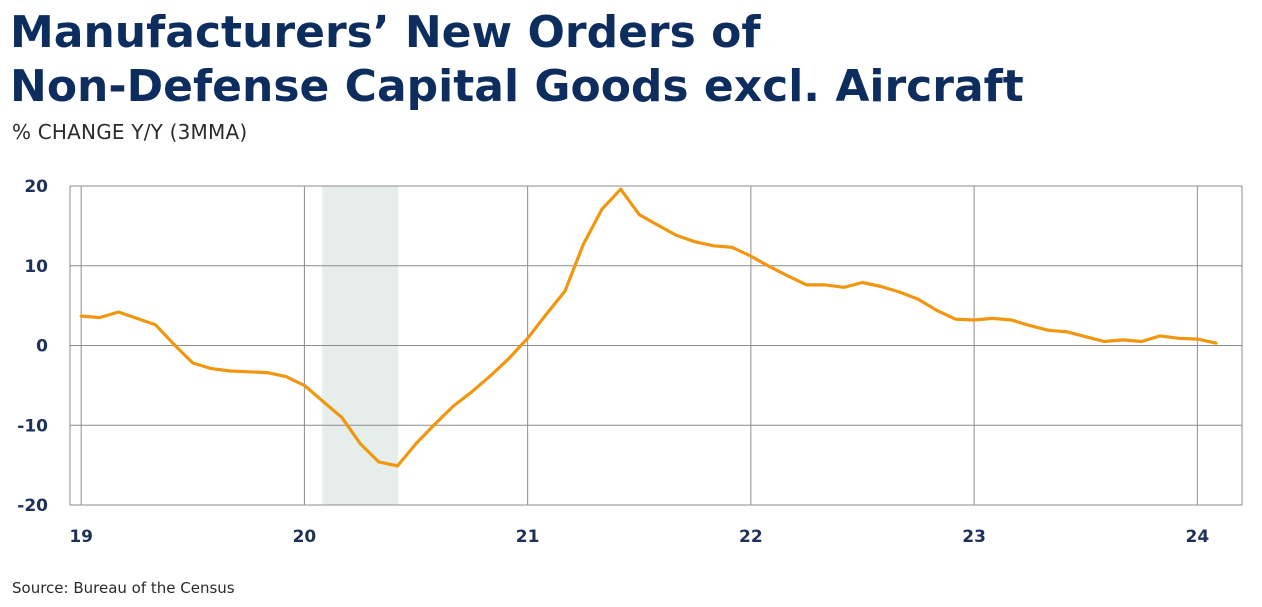  What do you see at coordinates (385, 32) in the screenshot?
I see `chart-title-line-1: Manufacturers’ New Orders of` at bounding box center [385, 32].